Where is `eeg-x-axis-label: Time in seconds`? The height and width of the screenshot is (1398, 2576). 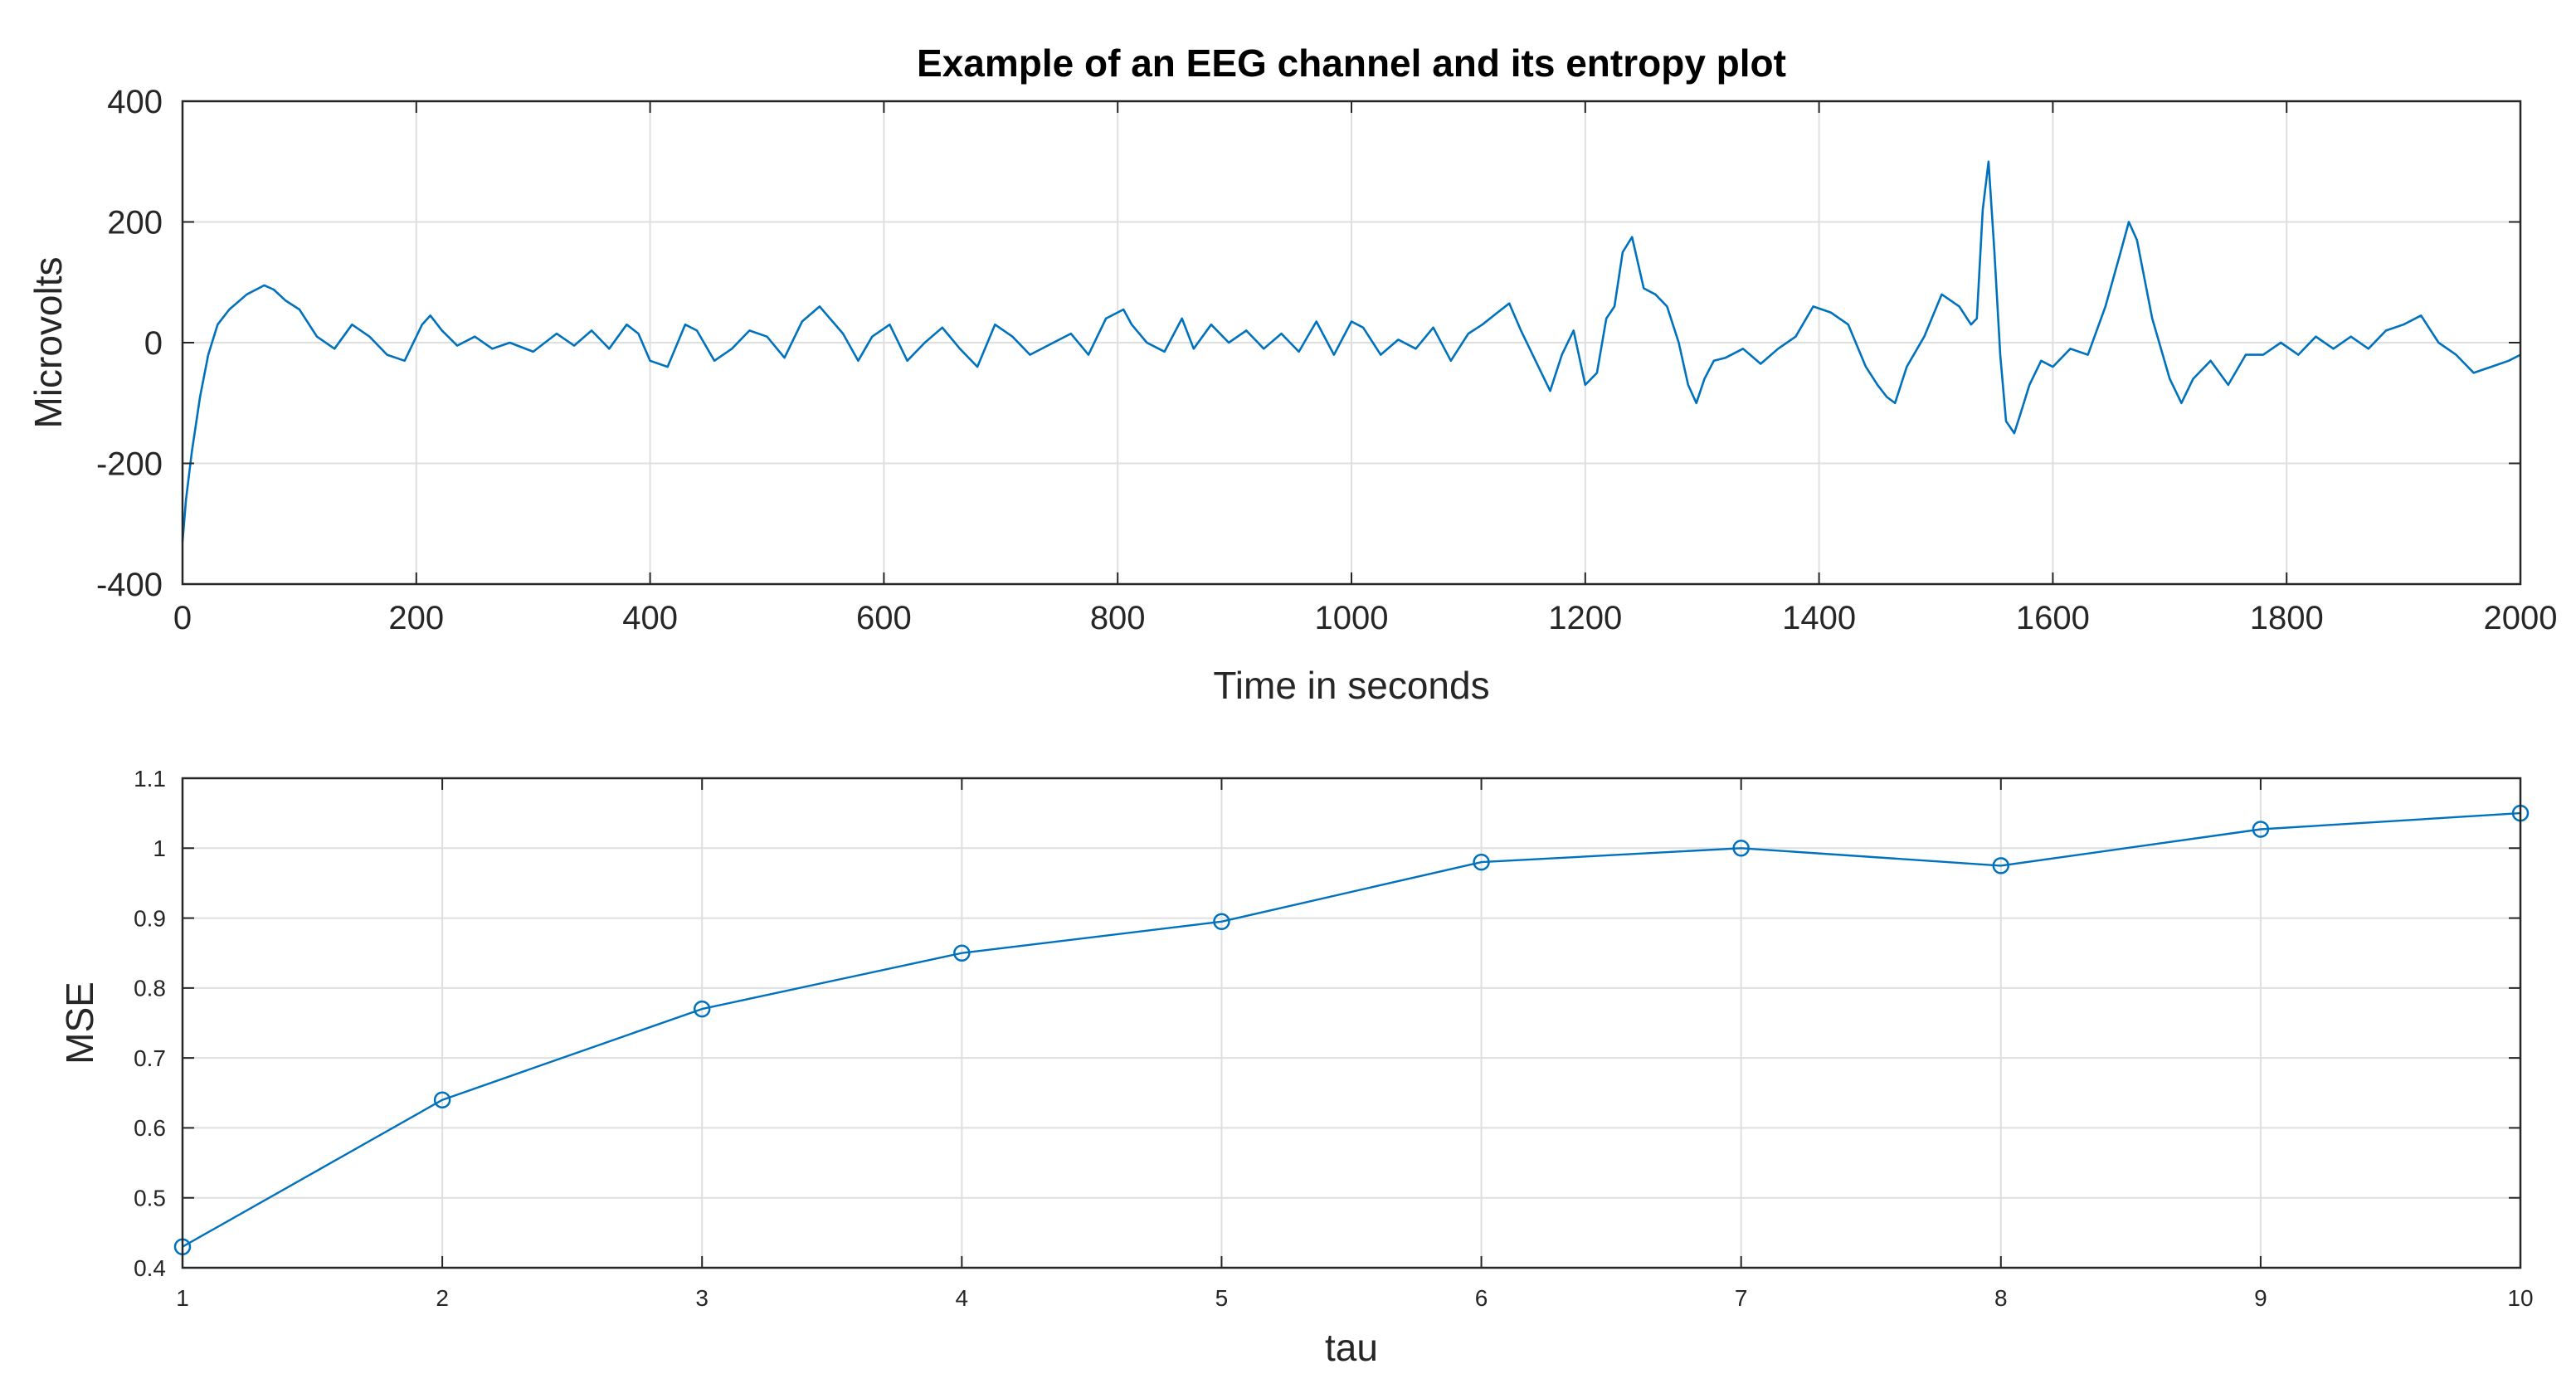
eeg-x-axis-label: Time in seconds is located at coordinates (1351, 685).